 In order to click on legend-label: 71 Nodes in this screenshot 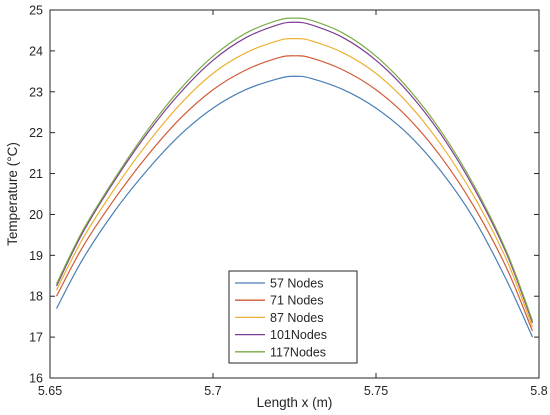, I will do `click(297, 301)`.